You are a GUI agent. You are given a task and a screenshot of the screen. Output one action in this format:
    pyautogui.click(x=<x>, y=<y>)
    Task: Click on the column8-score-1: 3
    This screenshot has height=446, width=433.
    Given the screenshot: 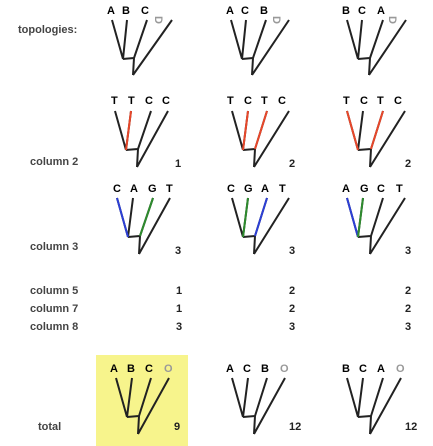 What is the action you would take?
    pyautogui.click(x=179, y=327)
    